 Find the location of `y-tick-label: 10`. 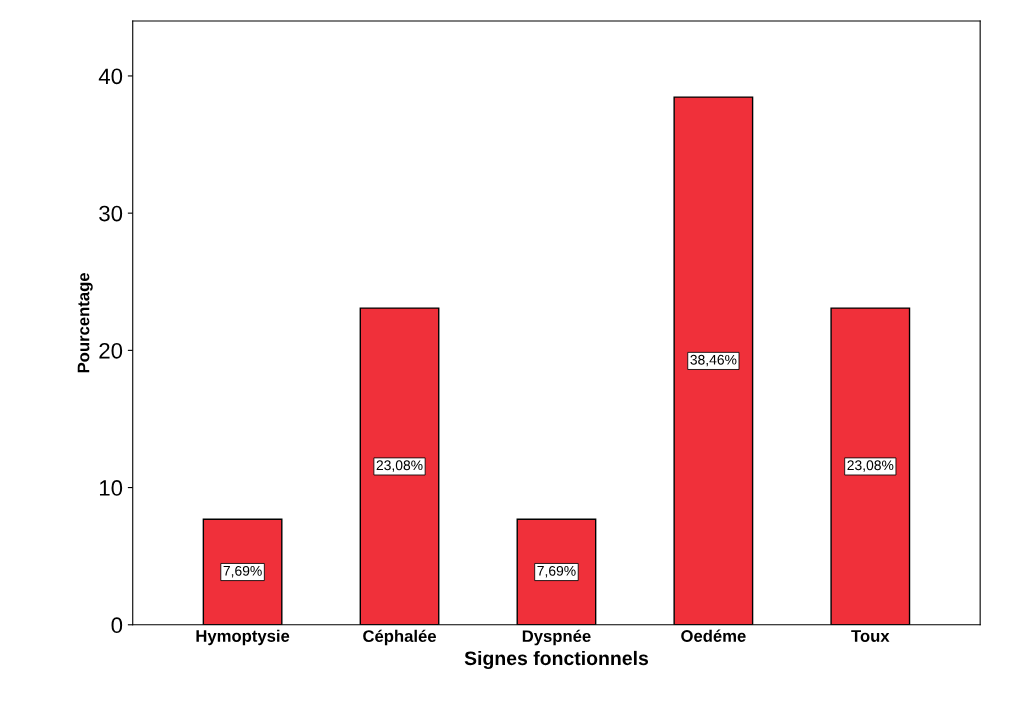

y-tick-label: 10 is located at coordinates (111, 488).